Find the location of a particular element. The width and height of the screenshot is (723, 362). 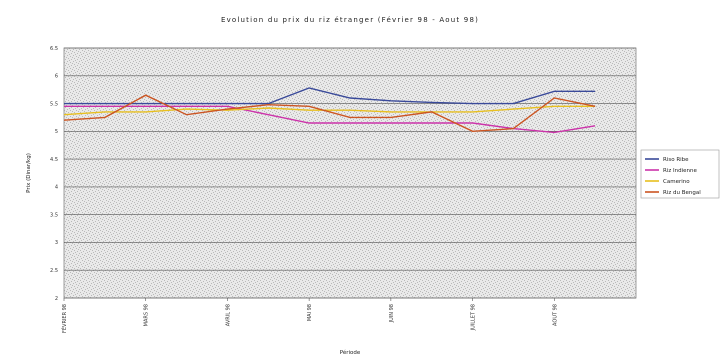

y-tick-label: 3.5 is located at coordinates (54, 215).